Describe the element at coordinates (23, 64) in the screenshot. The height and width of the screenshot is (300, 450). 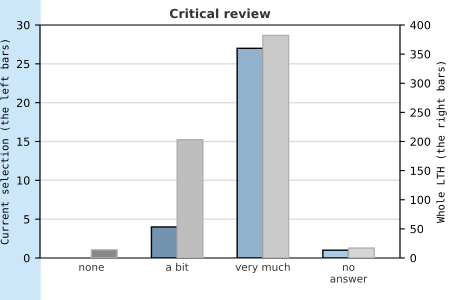
I see `y-tick-label: 25` at that location.